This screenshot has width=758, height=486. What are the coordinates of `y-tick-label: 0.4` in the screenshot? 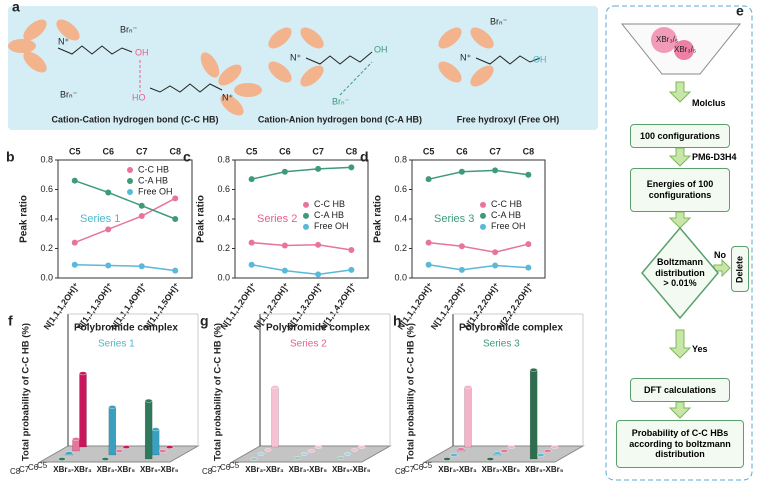 It's located at (223, 218).